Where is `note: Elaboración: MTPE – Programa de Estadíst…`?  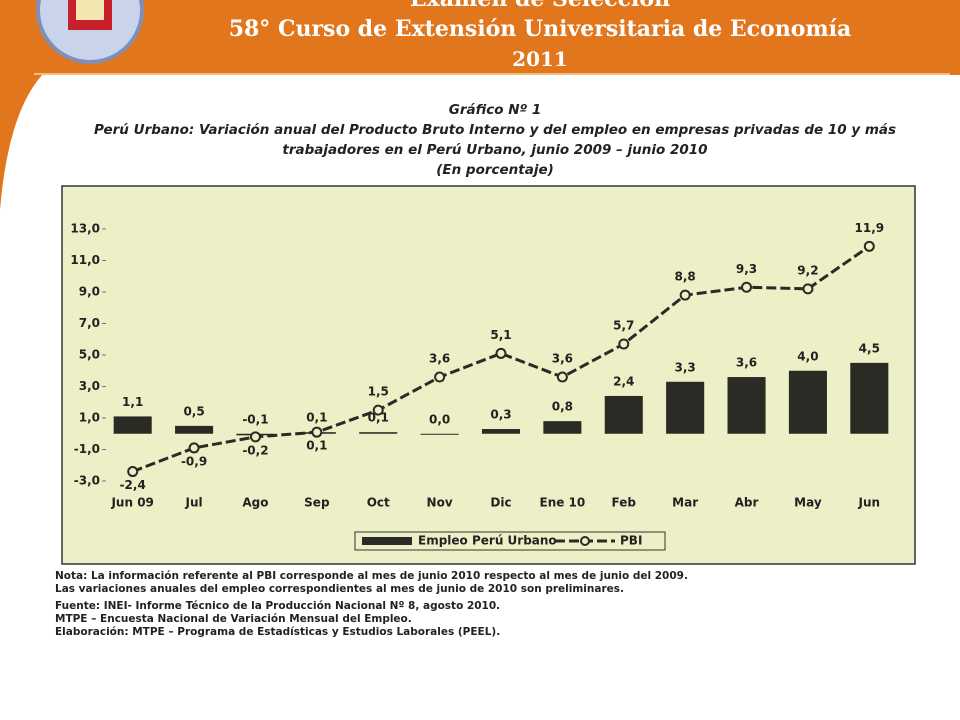 note: Elaboración: MTPE – Programa de Estadíst… is located at coordinates (278, 632).